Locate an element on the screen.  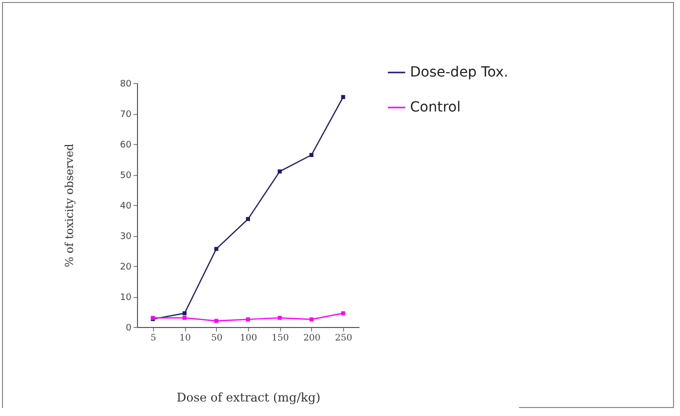
x-tick-label: 50 is located at coordinates (217, 339).